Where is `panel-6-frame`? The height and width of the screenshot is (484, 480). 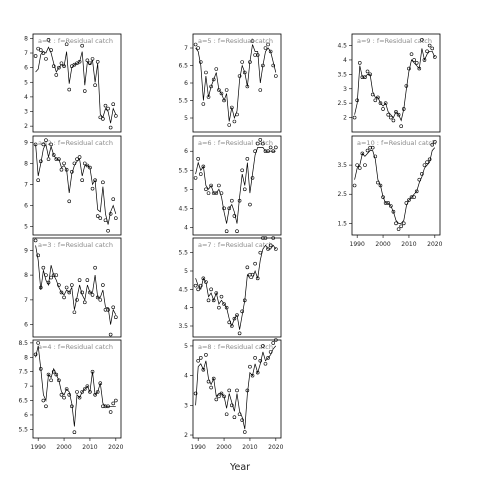
panel-6-frame is located at coordinates (237, 185).